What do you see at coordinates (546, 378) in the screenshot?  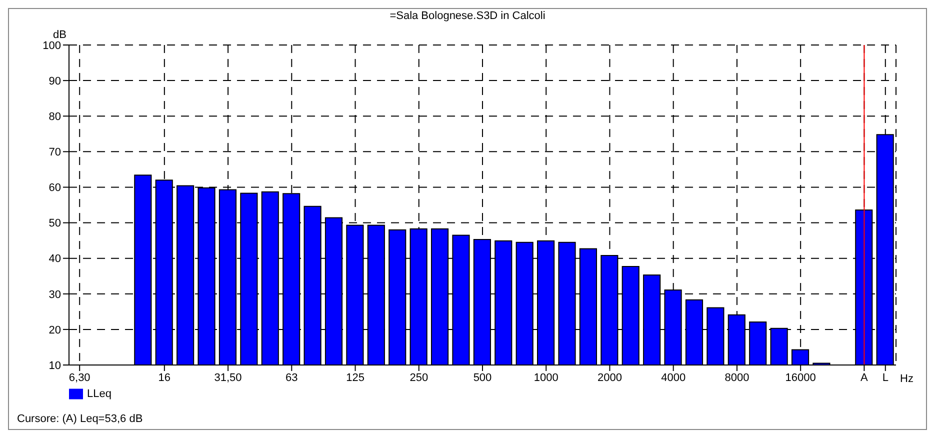 I see `x-tick-label: 1000` at bounding box center [546, 378].